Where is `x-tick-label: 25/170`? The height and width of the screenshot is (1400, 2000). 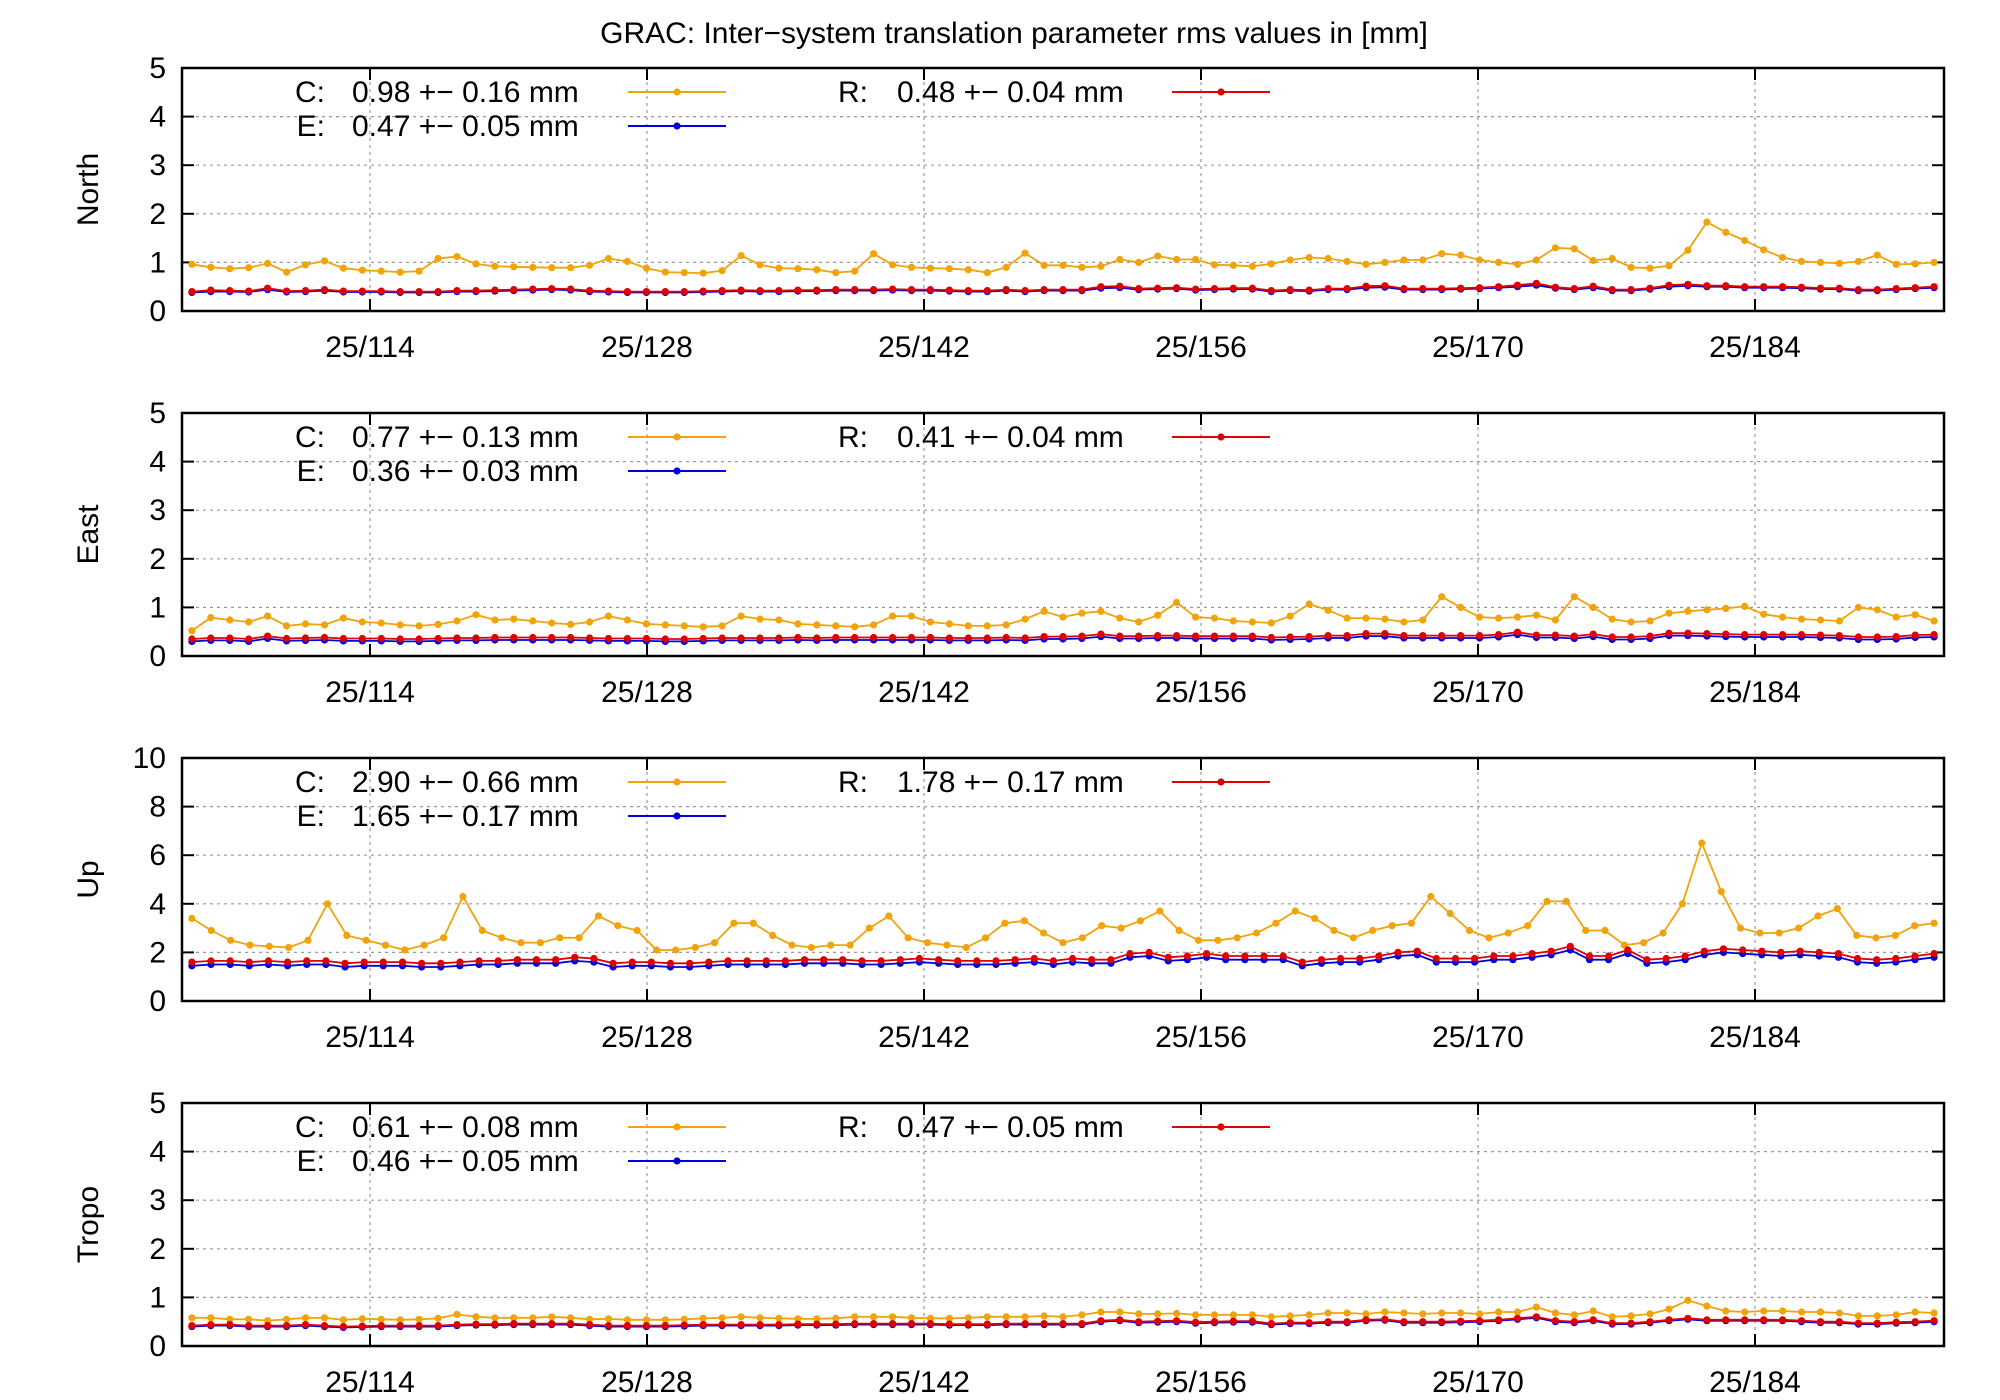 x-tick-label: 25/170 is located at coordinates (1478, 347).